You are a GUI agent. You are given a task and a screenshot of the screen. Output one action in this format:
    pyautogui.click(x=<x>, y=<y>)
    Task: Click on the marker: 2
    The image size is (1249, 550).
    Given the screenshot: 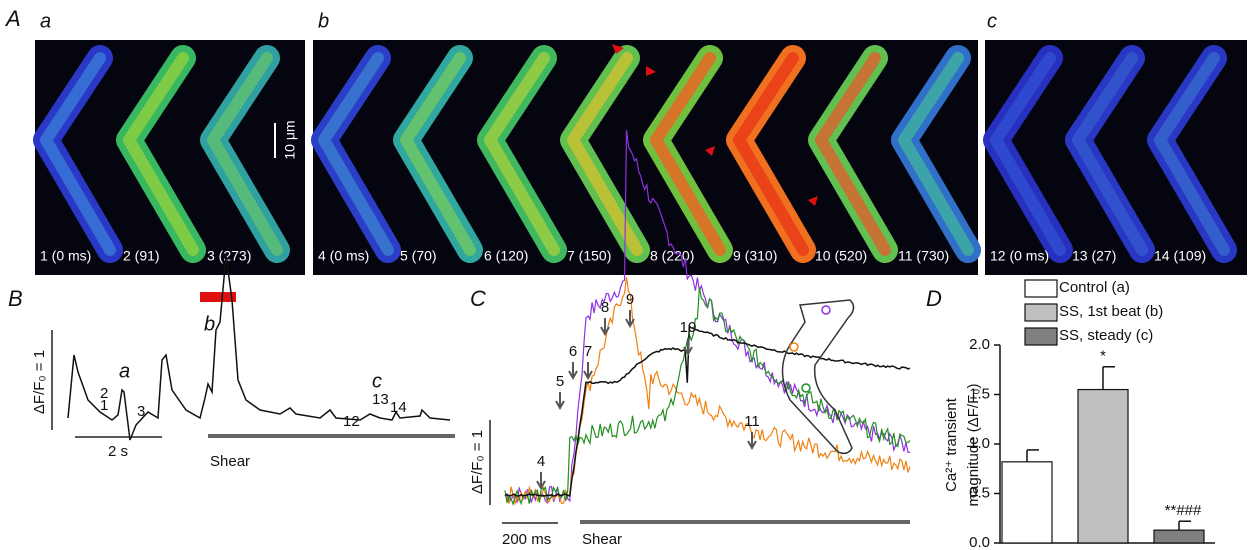 What is the action you would take?
    pyautogui.click(x=104, y=393)
    